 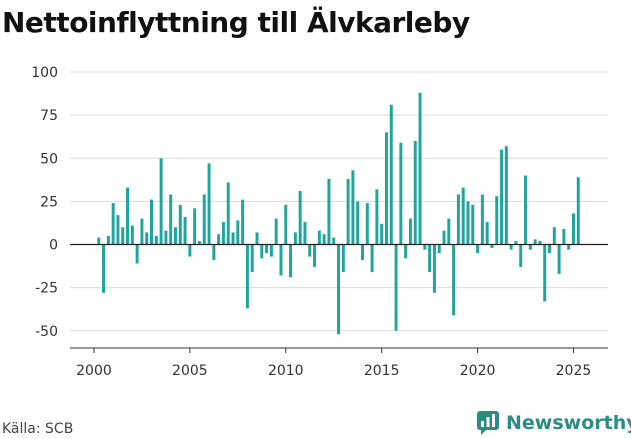 What do you see at coordinates (49, 202) in the screenshot?
I see `y-tick-label: 25` at bounding box center [49, 202].